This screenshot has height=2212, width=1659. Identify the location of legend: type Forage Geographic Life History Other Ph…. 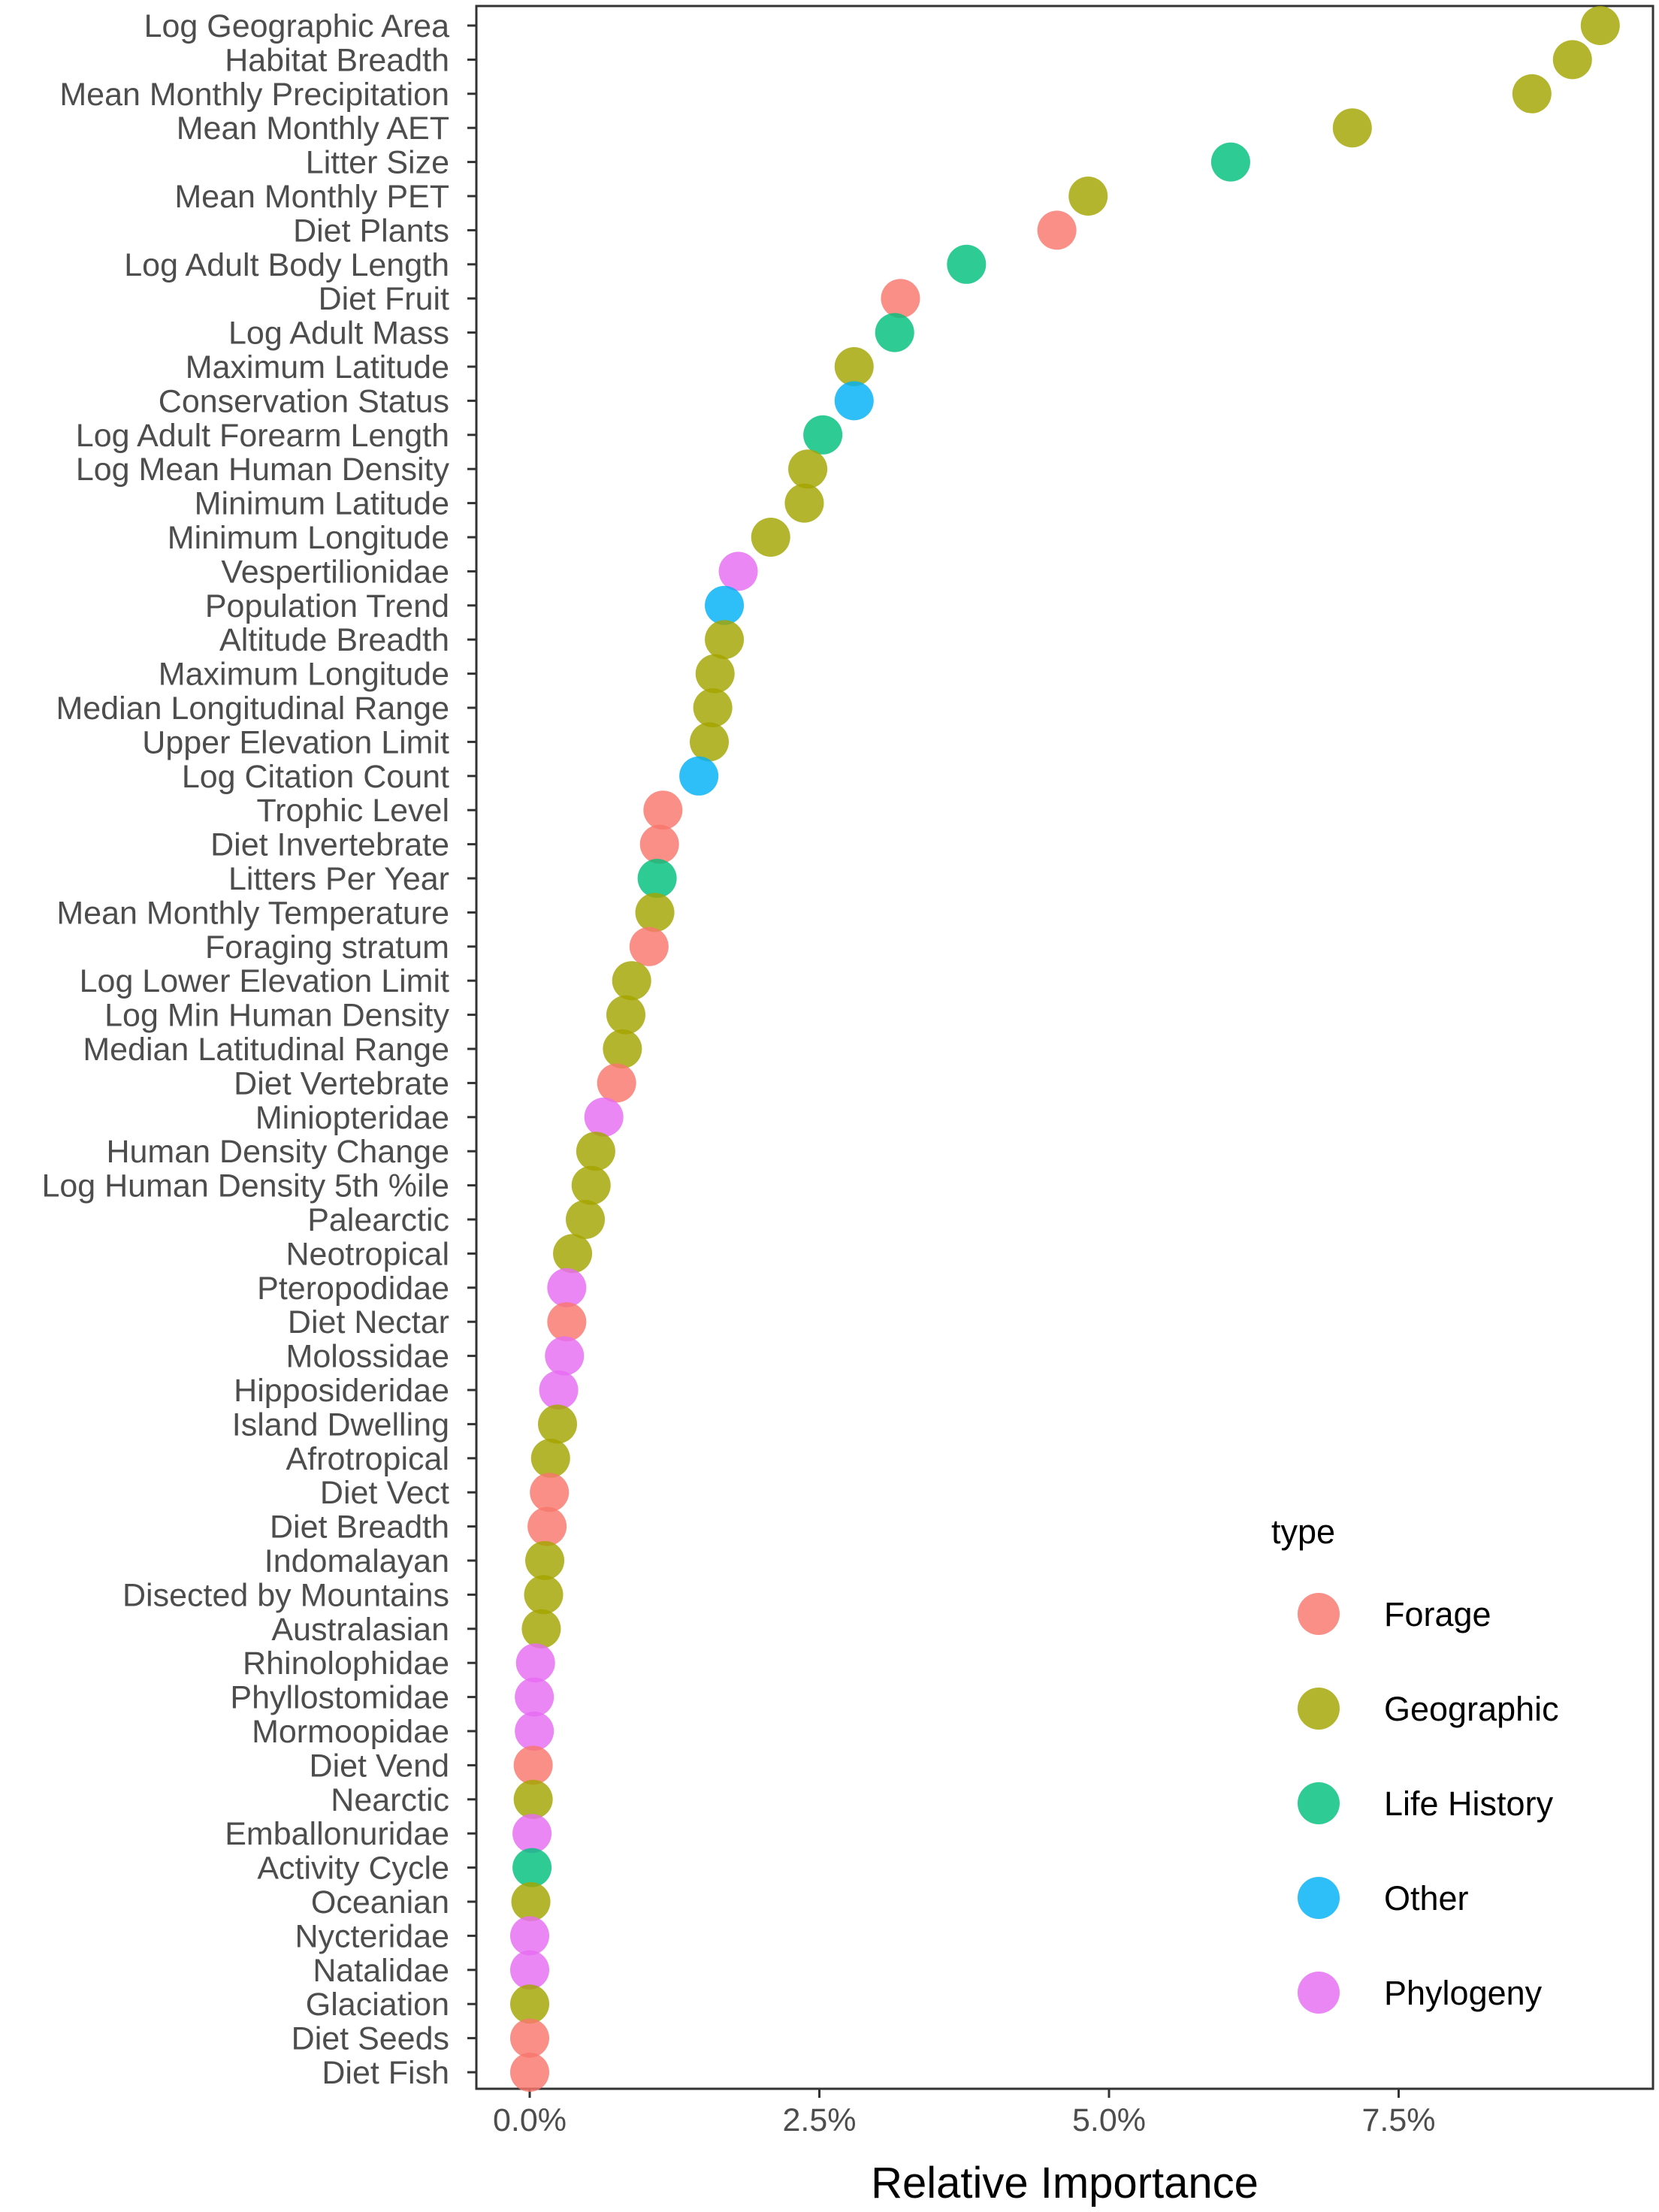
(1415, 1763).